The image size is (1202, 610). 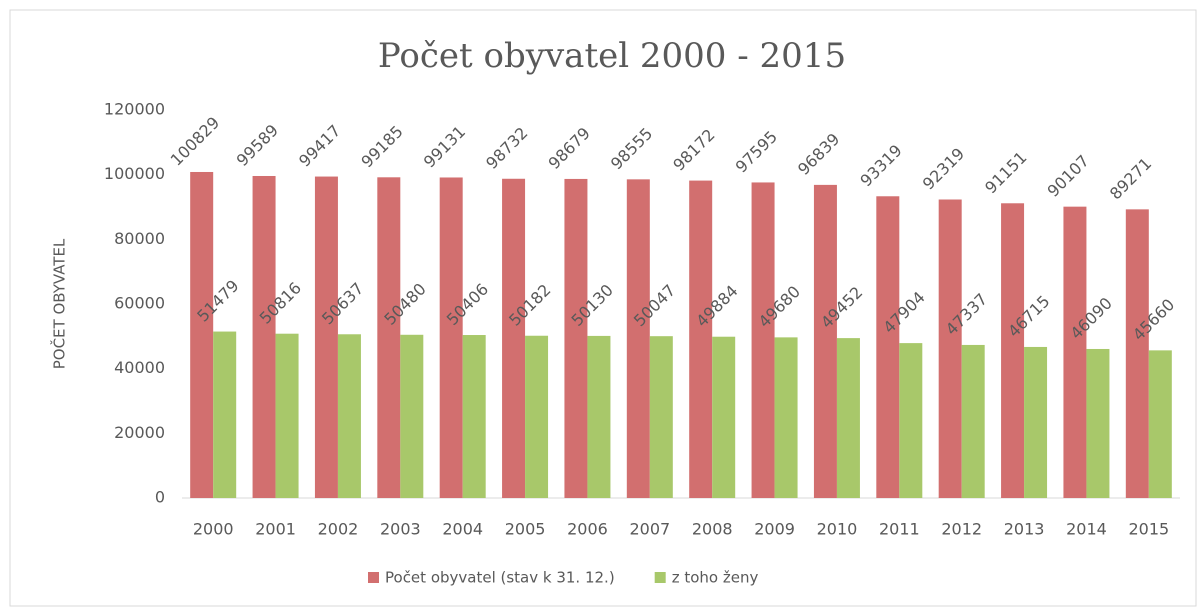 What do you see at coordinates (139, 432) in the screenshot?
I see `y-tick-label: 20000` at bounding box center [139, 432].